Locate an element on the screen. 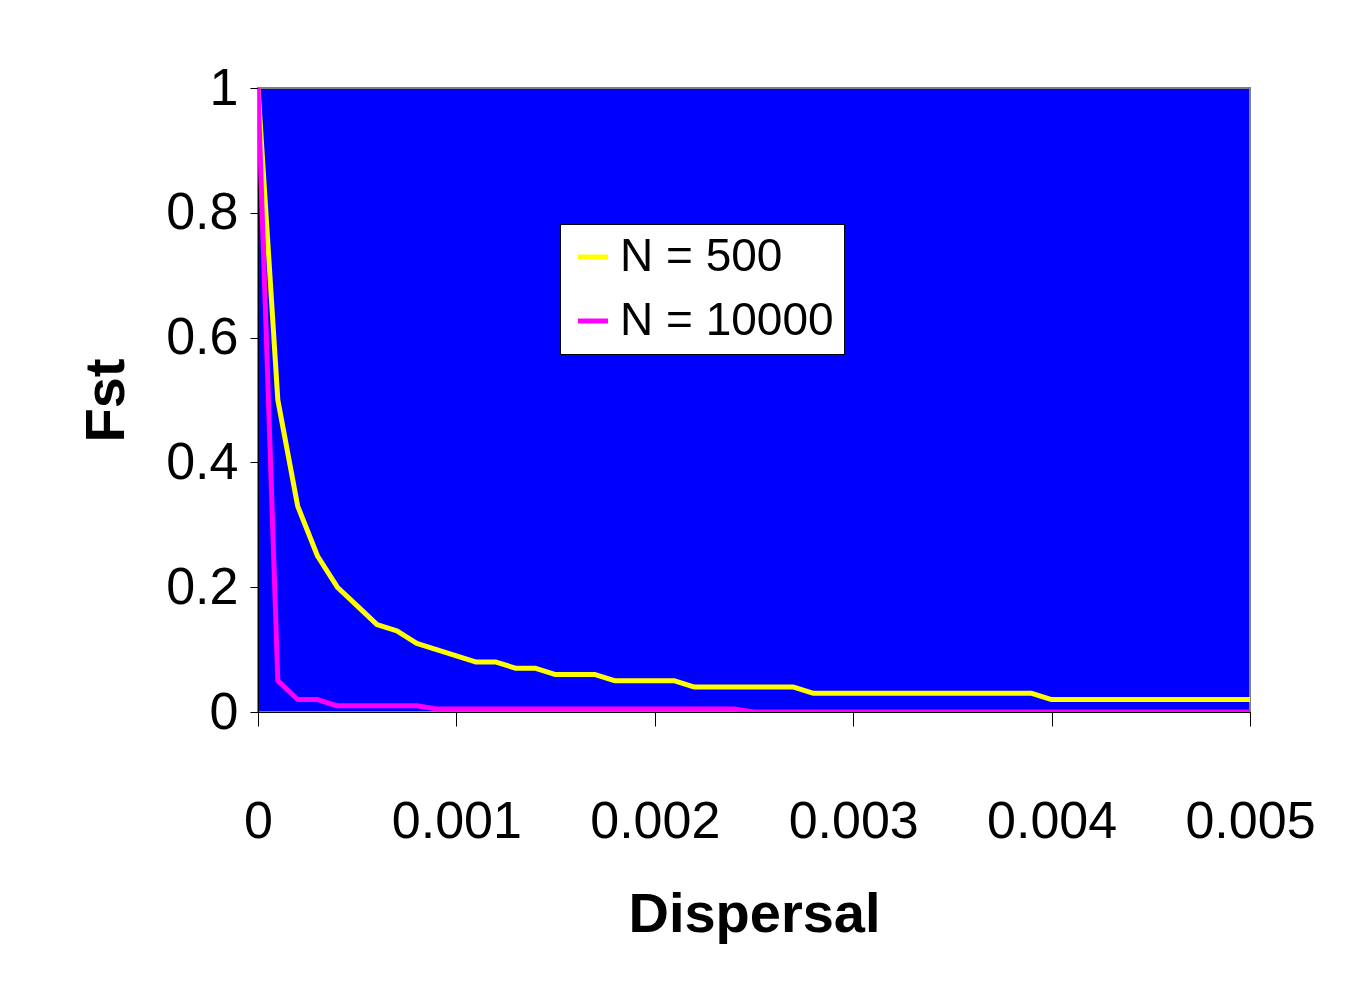 The image size is (1366, 1001). y-tick-label: 0.4 is located at coordinates (202, 460).